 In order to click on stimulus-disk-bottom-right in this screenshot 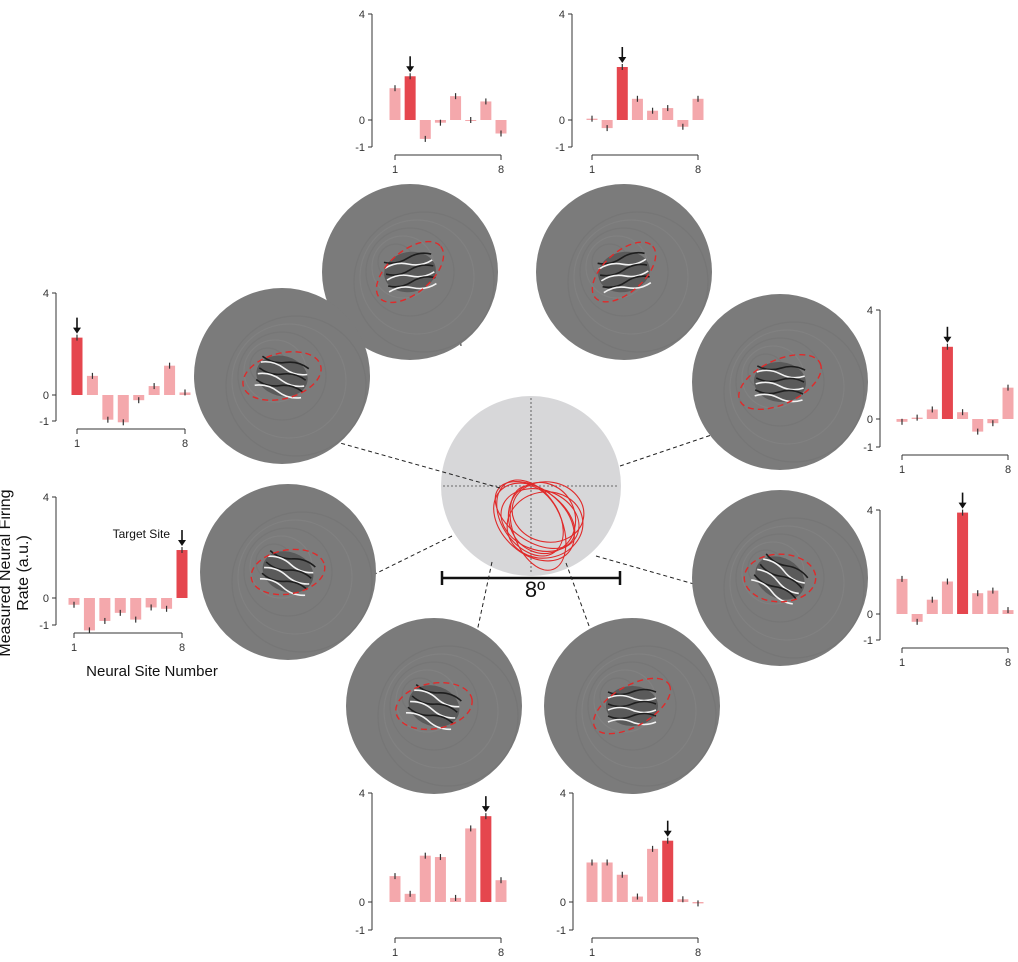, I will do `click(632, 706)`.